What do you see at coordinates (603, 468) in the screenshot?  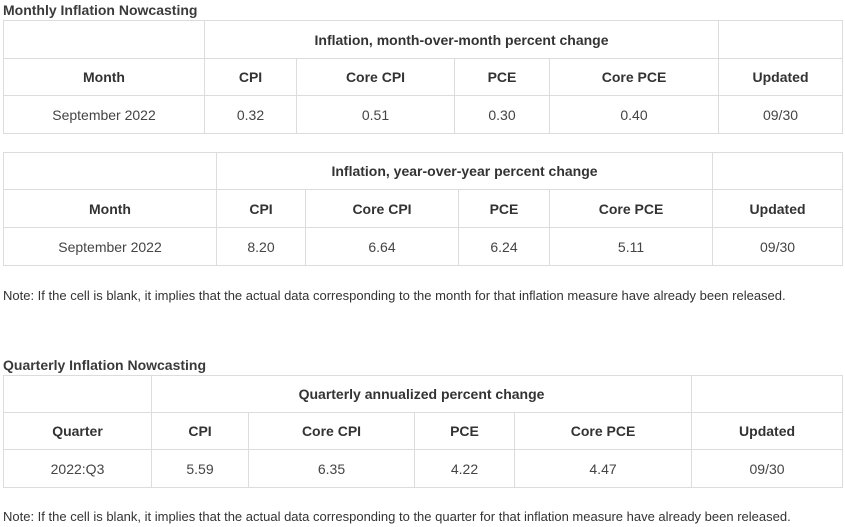 I see `cell-core-pce: 4.47` at bounding box center [603, 468].